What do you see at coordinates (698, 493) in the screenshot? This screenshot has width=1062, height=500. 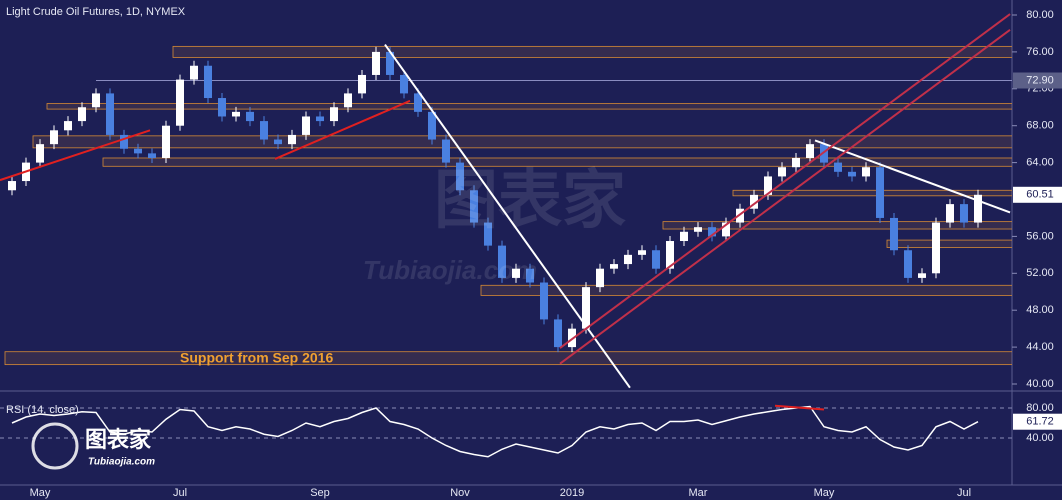 I see `x-tick-label: Mar` at bounding box center [698, 493].